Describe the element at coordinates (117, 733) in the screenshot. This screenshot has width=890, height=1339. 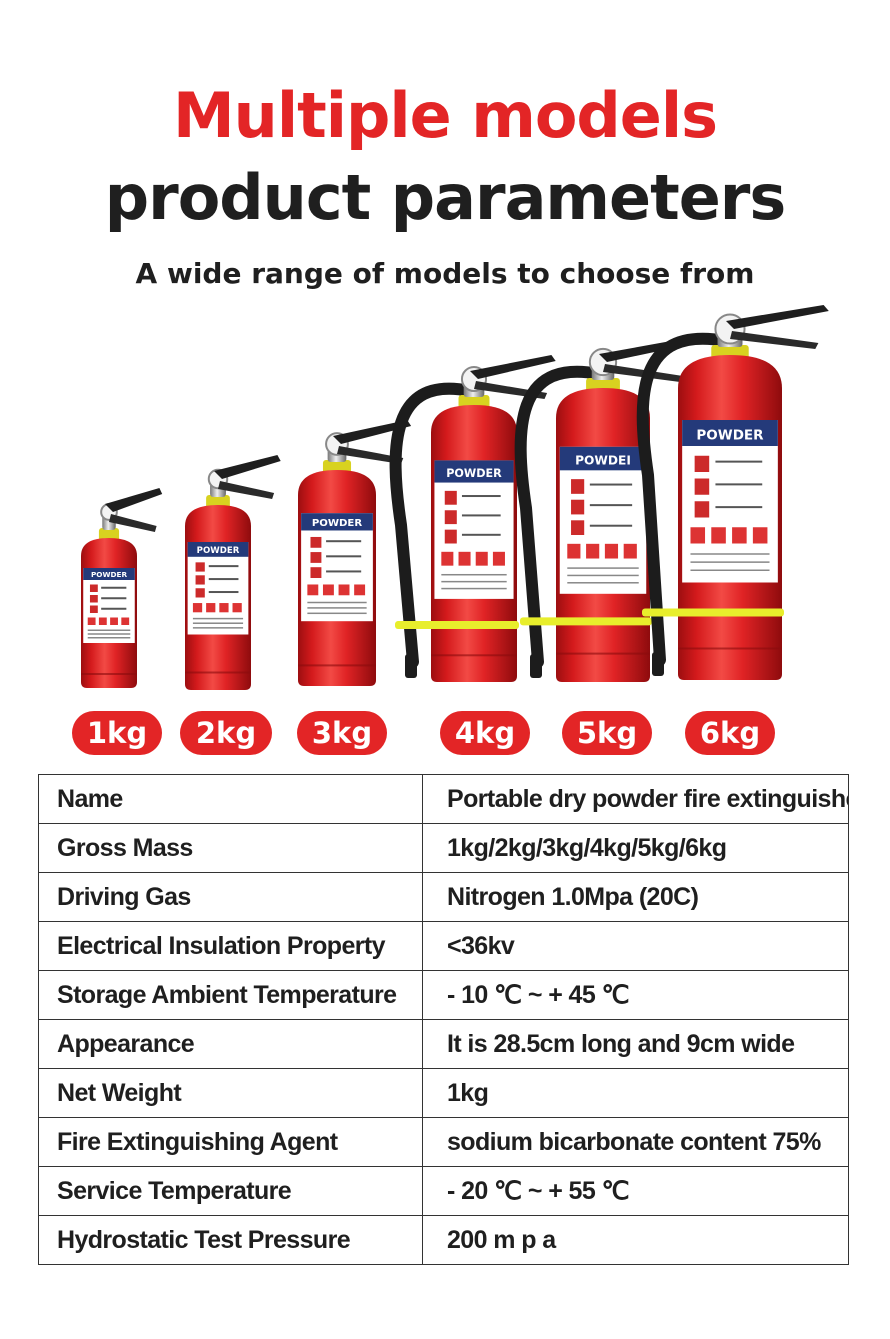
I see `size-label-1kg: 1kg` at that location.